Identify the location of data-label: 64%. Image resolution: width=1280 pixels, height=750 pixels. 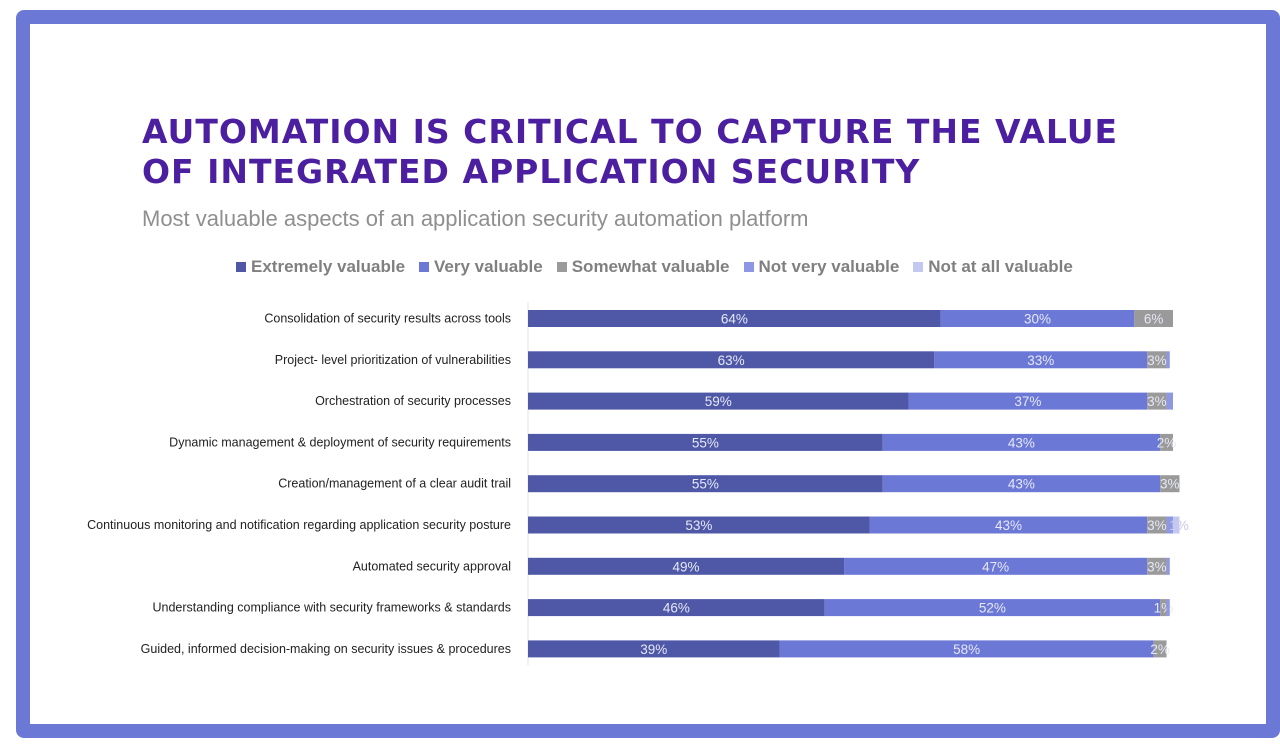
(734, 319).